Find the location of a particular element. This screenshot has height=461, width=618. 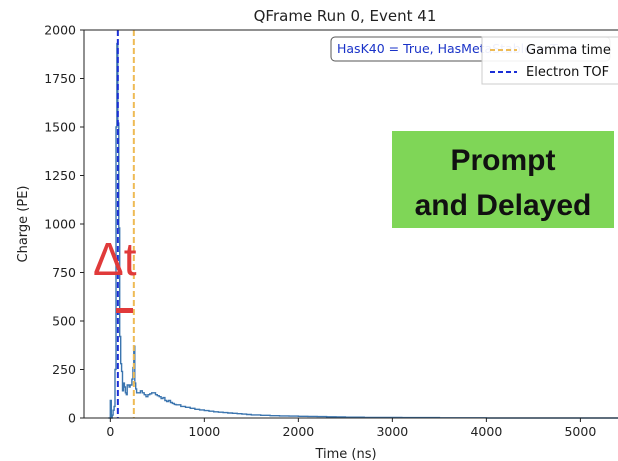

y-tick-label: 1750 is located at coordinates (60, 78).